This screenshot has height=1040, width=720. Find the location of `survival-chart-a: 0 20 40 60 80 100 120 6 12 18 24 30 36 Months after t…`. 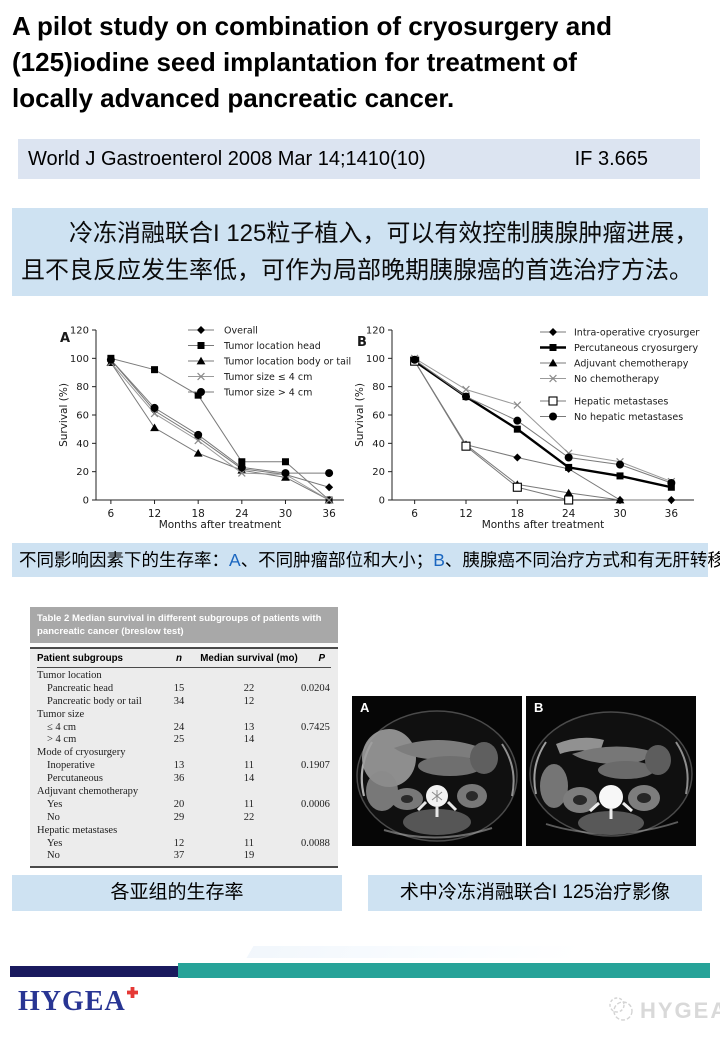

survival-chart-a: 0 20 40 60 80 100 120 6 12 18 24 30 36 Months after t… is located at coordinates (204, 425).